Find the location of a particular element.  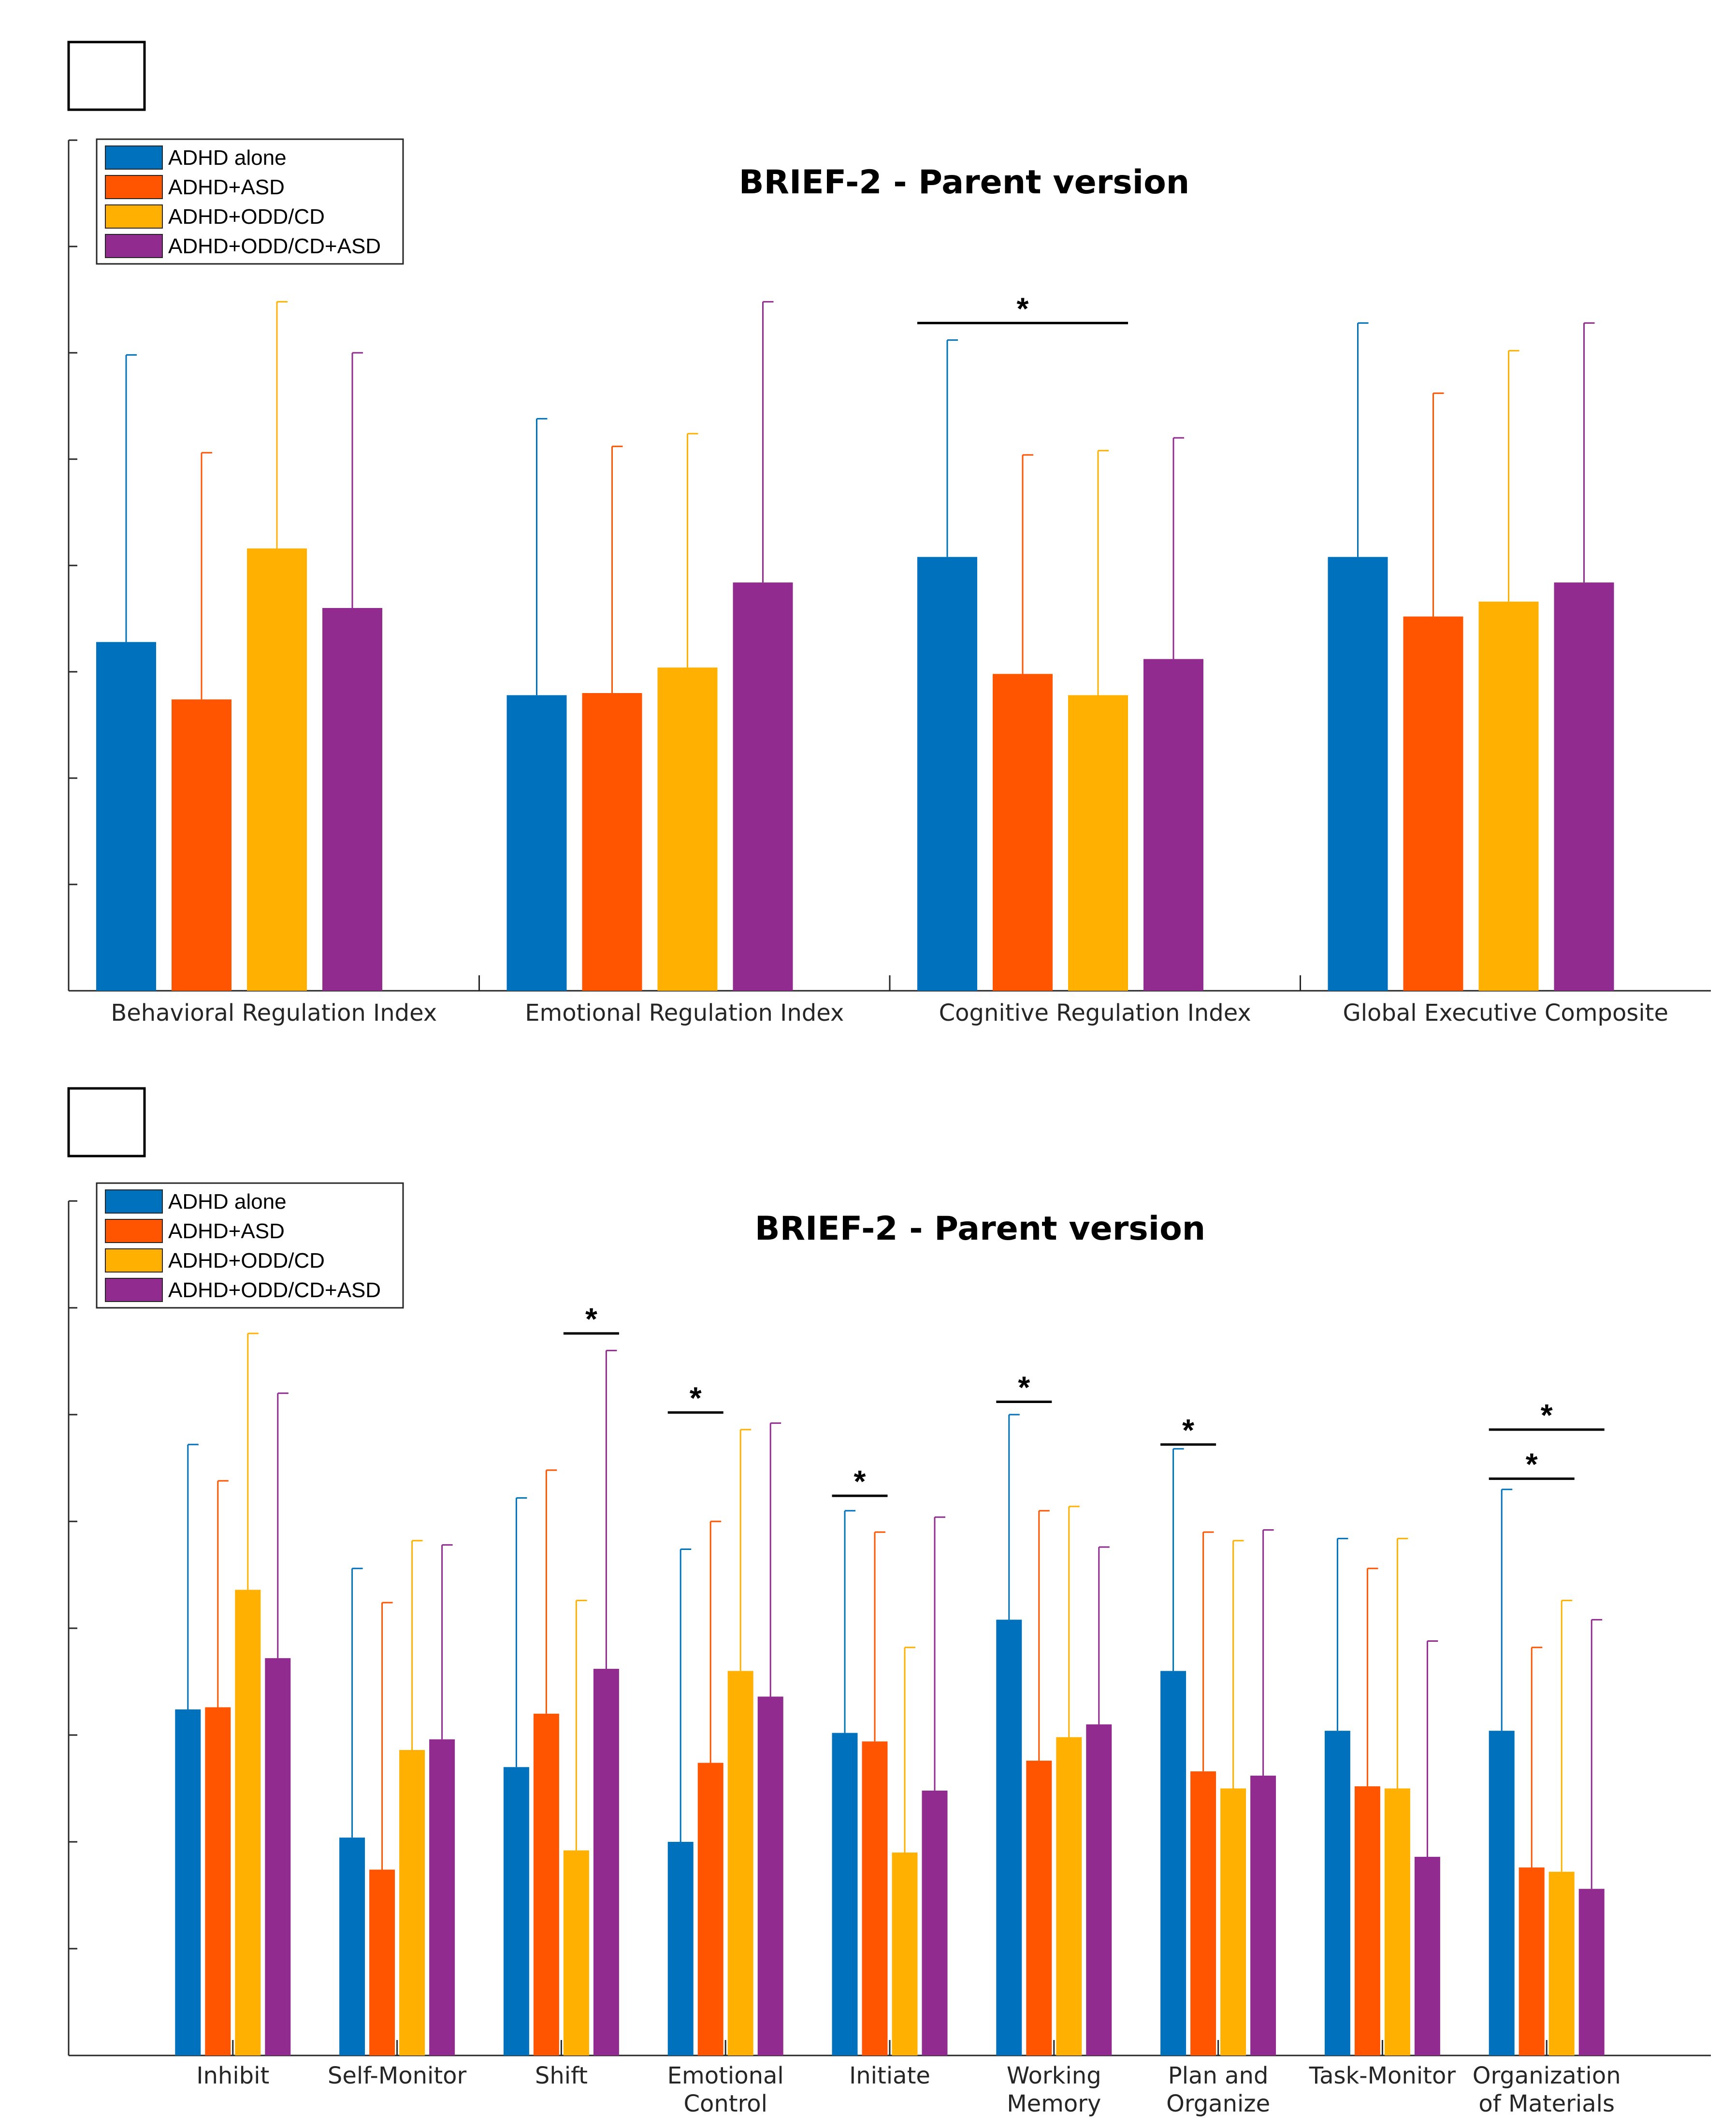

x-category-label: Inhibit is located at coordinates (232, 2075).